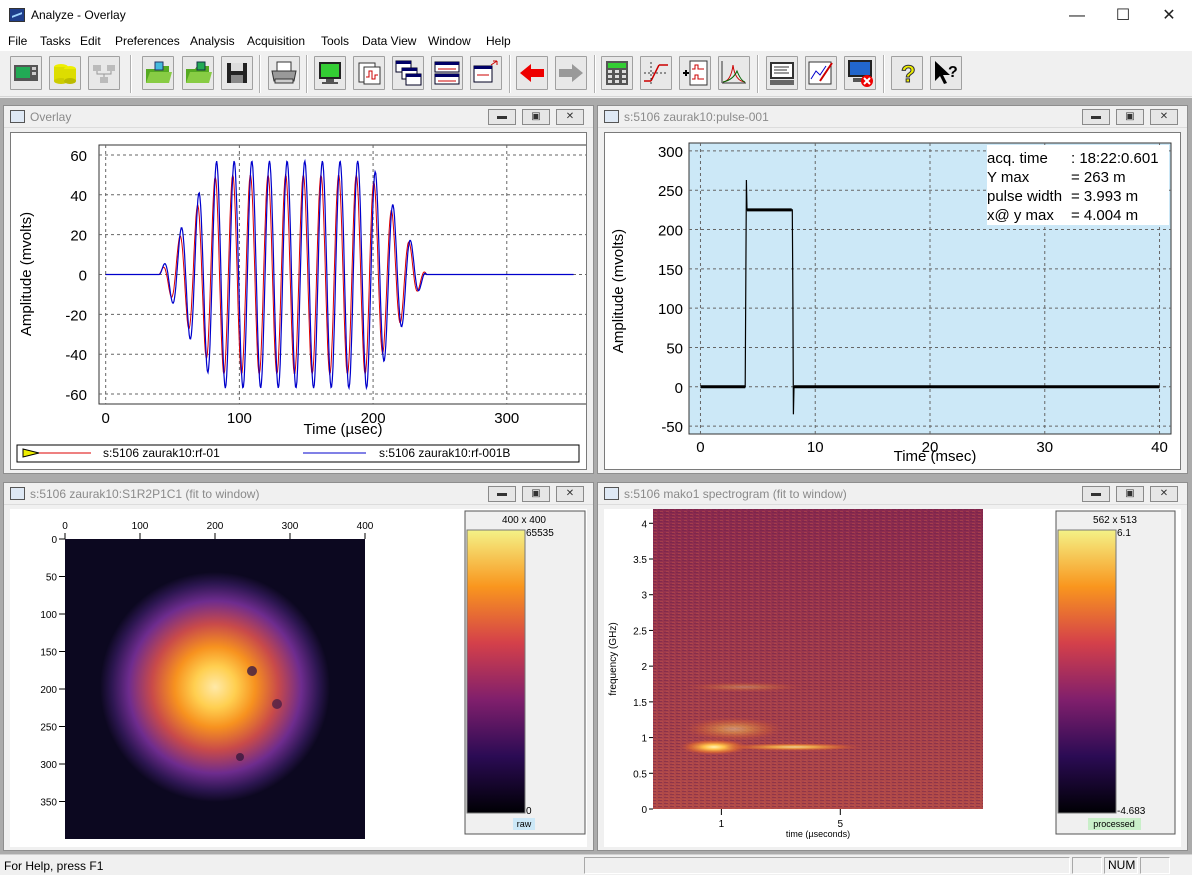 This screenshot has width=1192, height=875. What do you see at coordinates (734, 73) in the screenshot?
I see `peak-icon` at bounding box center [734, 73].